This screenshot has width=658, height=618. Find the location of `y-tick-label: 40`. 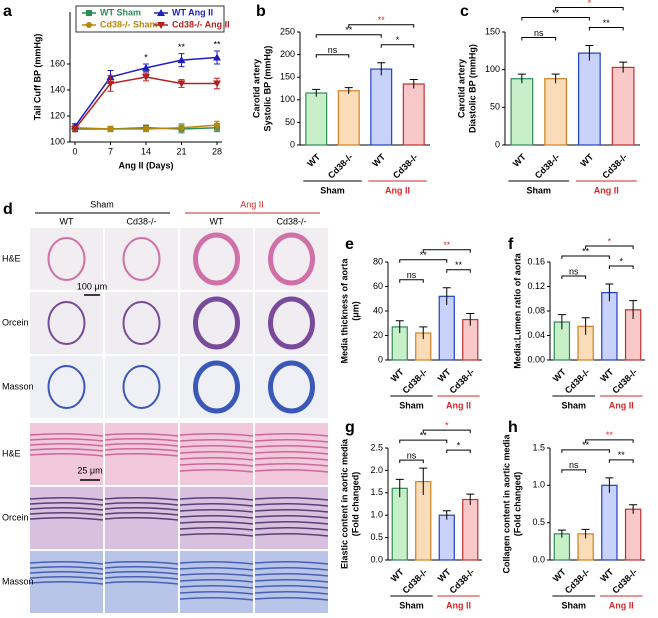

y-tick-label: 40 is located at coordinates (378, 310).